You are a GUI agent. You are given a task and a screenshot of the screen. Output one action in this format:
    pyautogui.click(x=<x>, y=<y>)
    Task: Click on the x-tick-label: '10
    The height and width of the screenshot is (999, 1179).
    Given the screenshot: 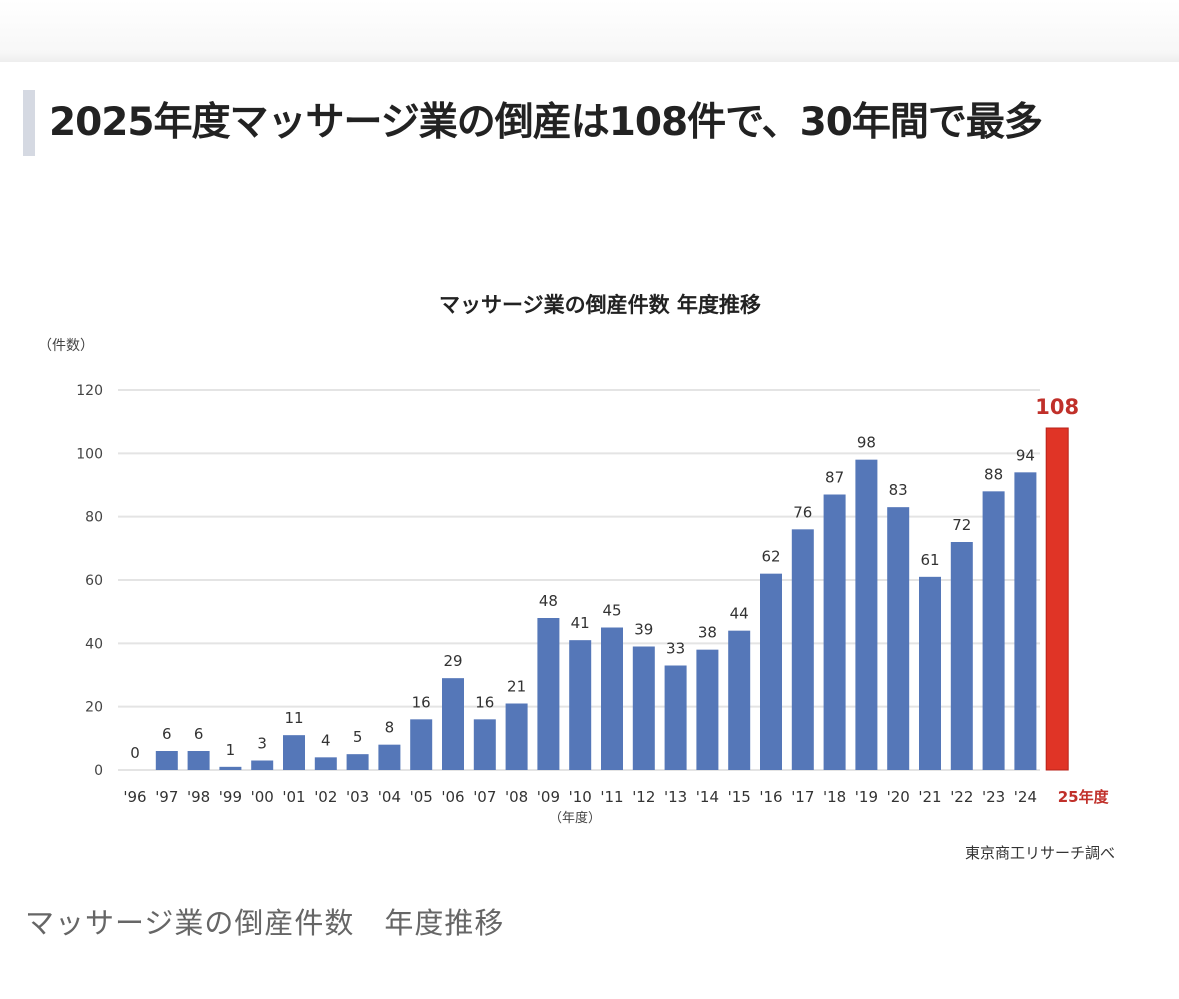 What is the action you would take?
    pyautogui.click(x=580, y=797)
    